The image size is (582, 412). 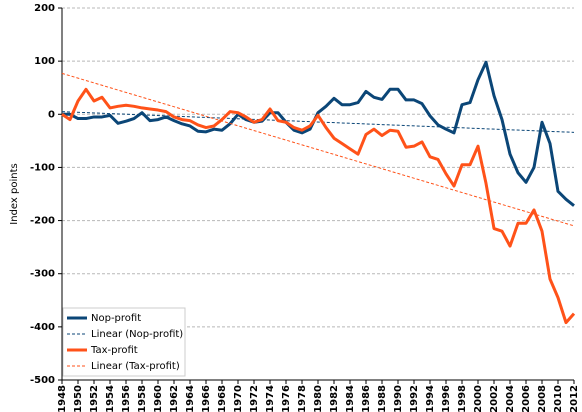 What do you see at coordinates (382, 398) in the screenshot?
I see `x-tick-label: 1988` at bounding box center [382, 398].